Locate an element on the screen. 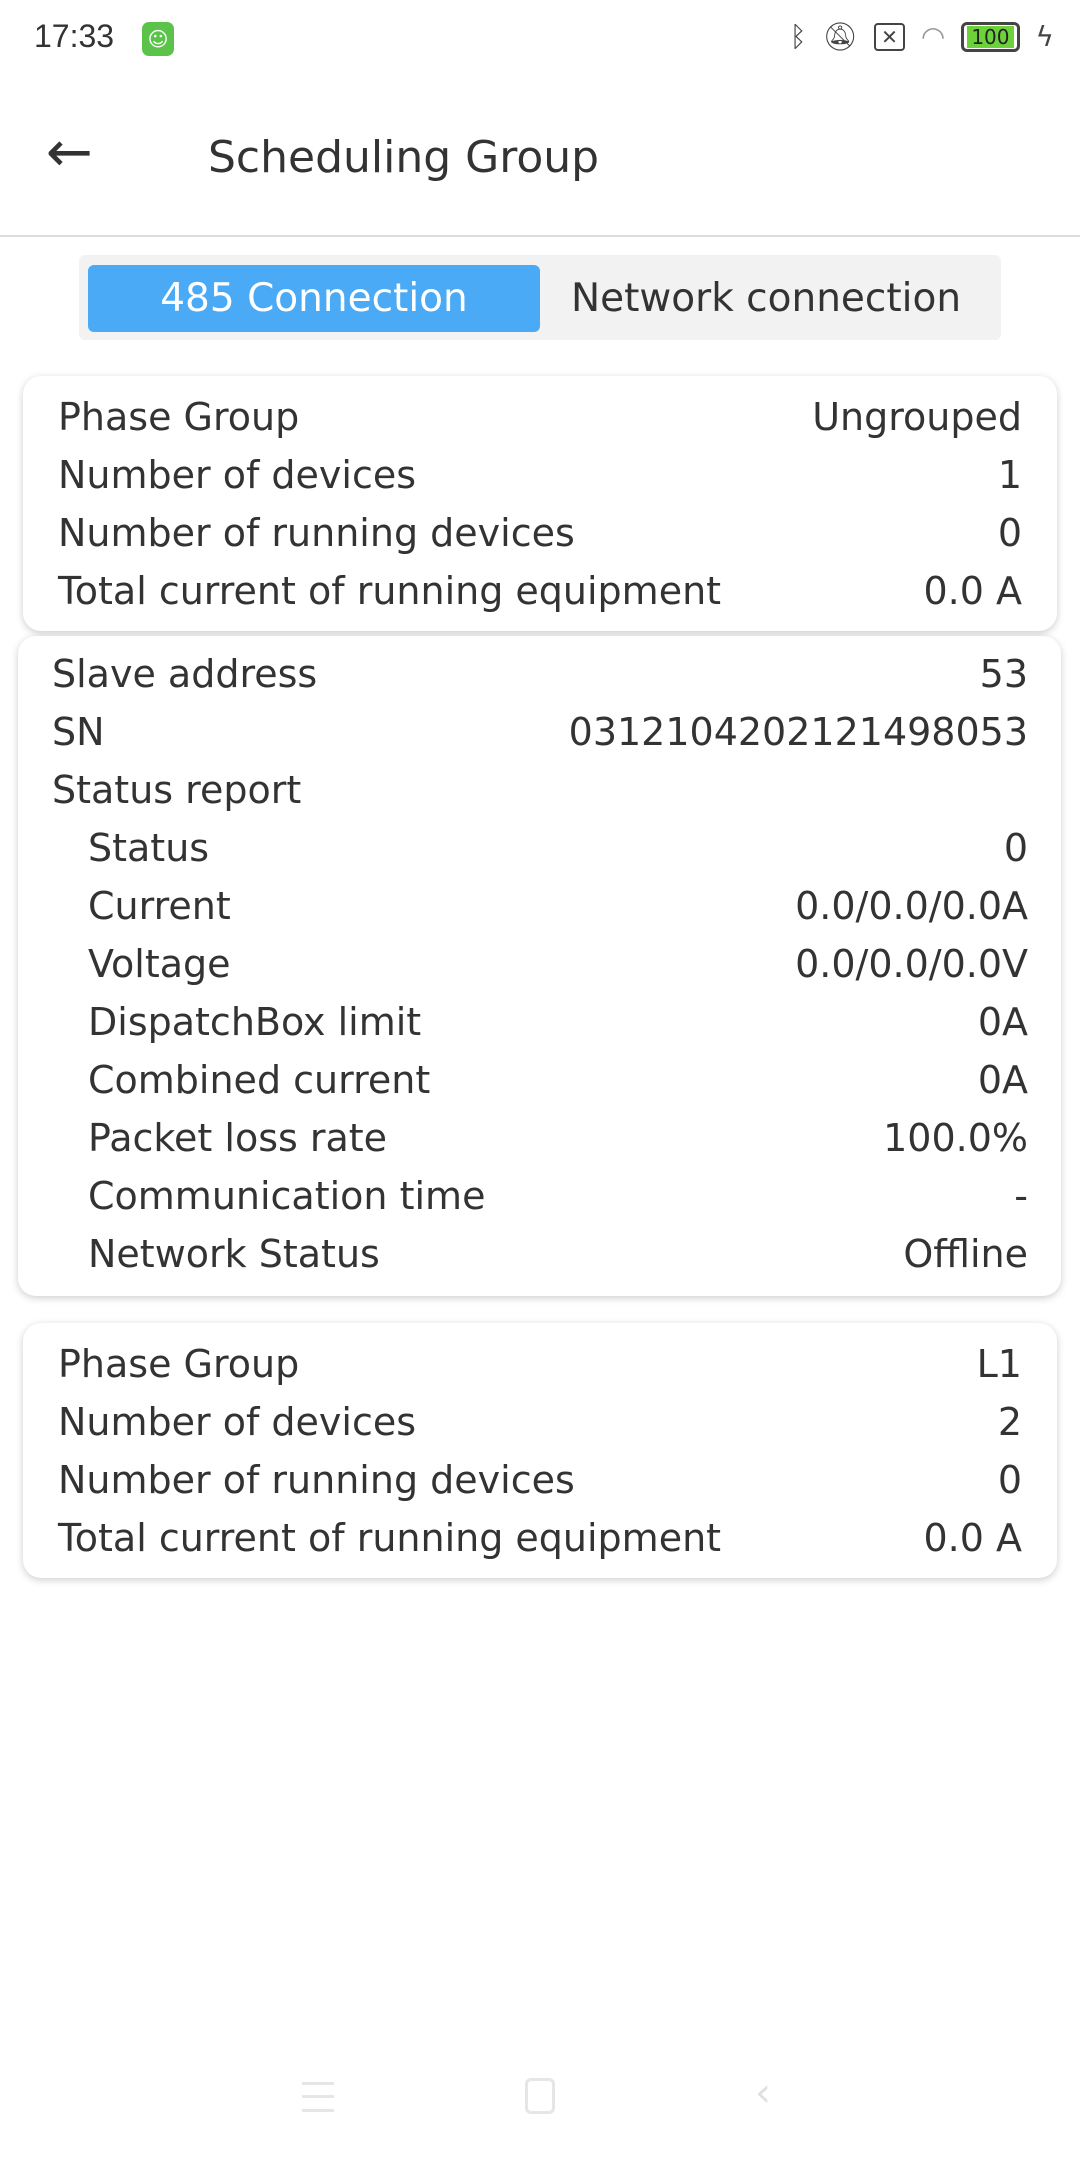  info-row: Packet loss rate 100.0% is located at coordinates (540, 1138).